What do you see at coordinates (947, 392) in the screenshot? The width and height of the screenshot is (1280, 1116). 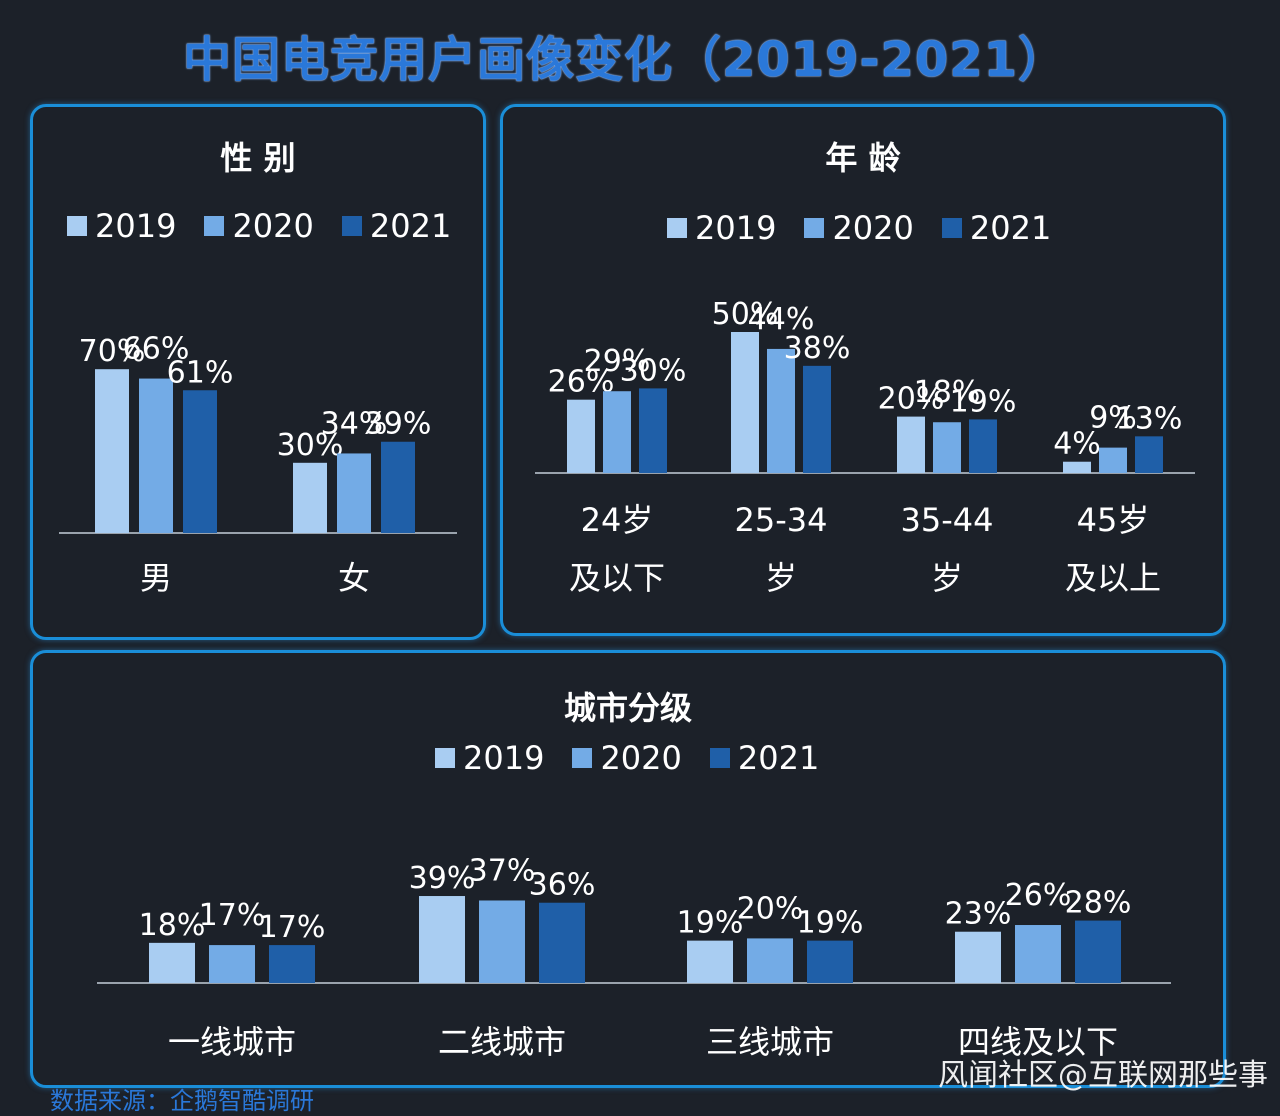 I see `age-data-label-2020-2: 18%` at bounding box center [947, 392].